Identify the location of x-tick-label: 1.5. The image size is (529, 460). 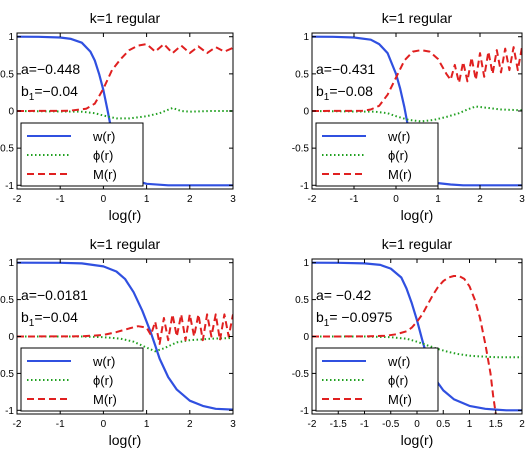
(496, 424).